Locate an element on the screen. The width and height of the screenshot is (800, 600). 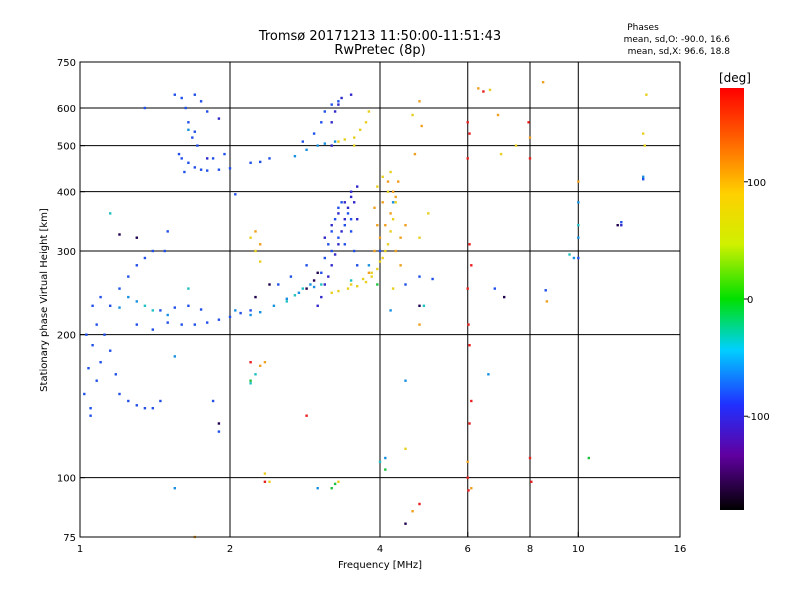
colorbar-tick-label: 0 is located at coordinates (750, 300).